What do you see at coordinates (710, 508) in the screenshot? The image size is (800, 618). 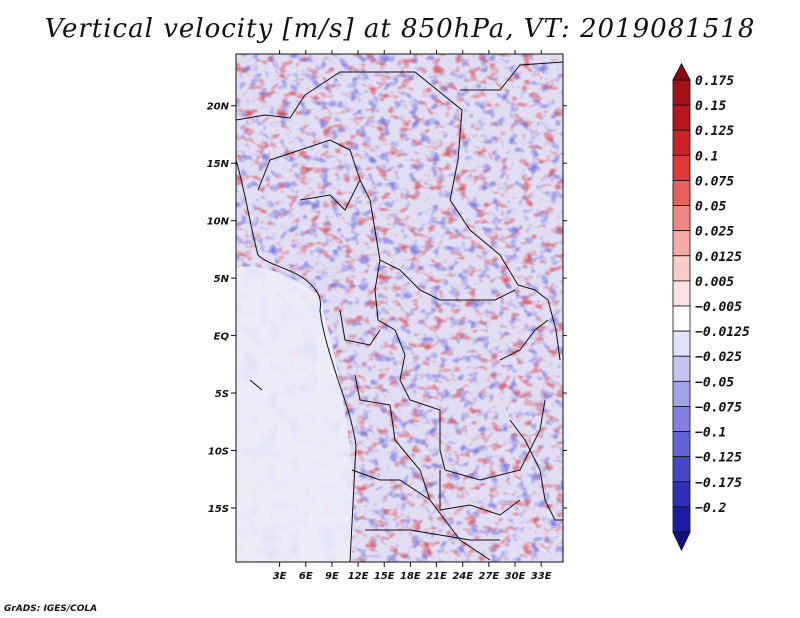 I see `colorbar-label: −0.2` at bounding box center [710, 508].